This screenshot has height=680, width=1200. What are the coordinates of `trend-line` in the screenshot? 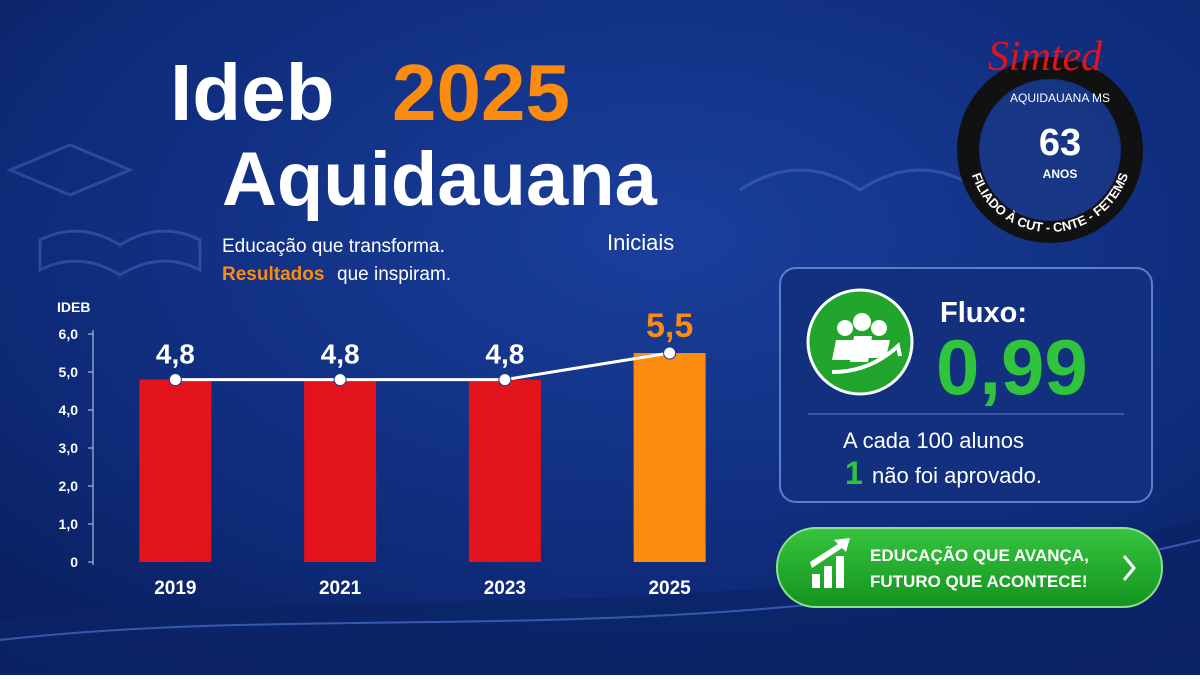 It's located at (422, 366).